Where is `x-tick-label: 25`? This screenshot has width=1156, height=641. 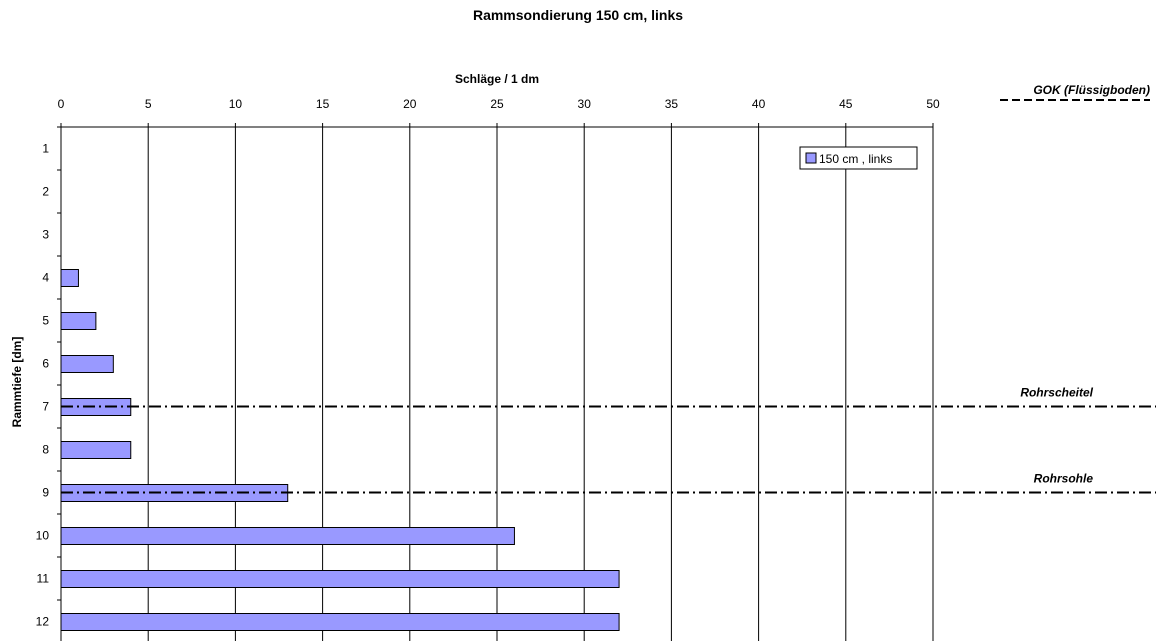 x-tick-label: 25 is located at coordinates (497, 104).